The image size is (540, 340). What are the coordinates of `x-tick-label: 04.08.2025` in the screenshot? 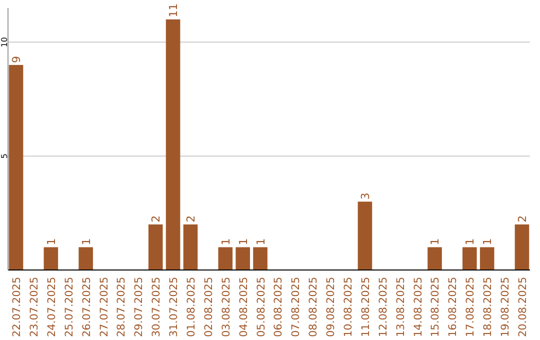 It's located at (244, 306).